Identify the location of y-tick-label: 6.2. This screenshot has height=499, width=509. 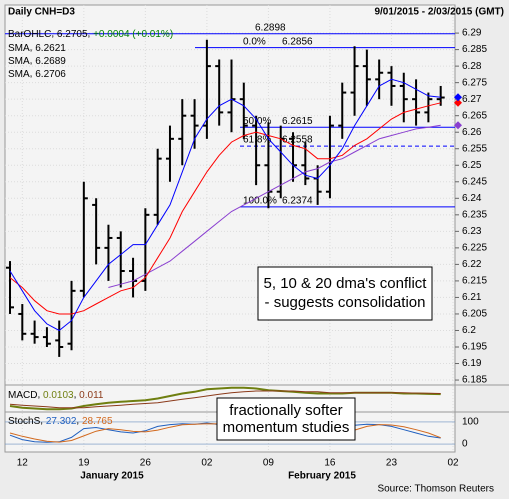
(469, 330).